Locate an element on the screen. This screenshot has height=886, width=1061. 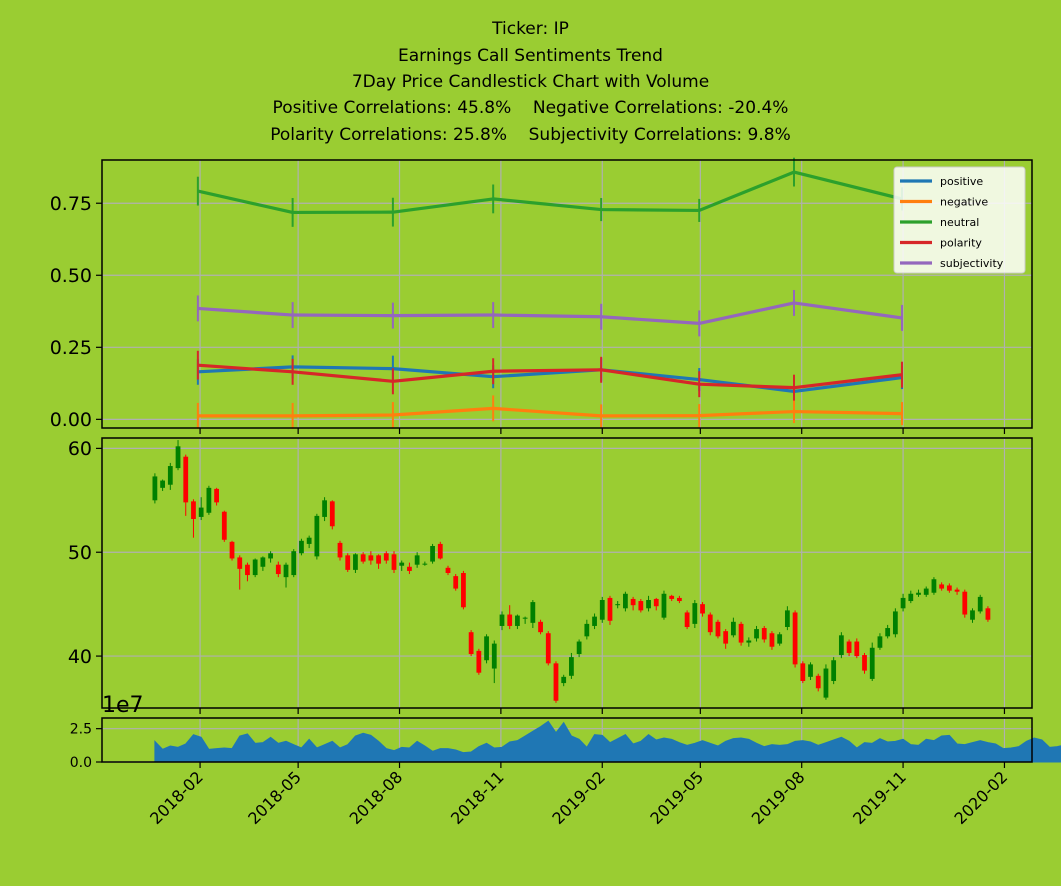
y-tick-label: 0.50 is located at coordinates (71, 276).